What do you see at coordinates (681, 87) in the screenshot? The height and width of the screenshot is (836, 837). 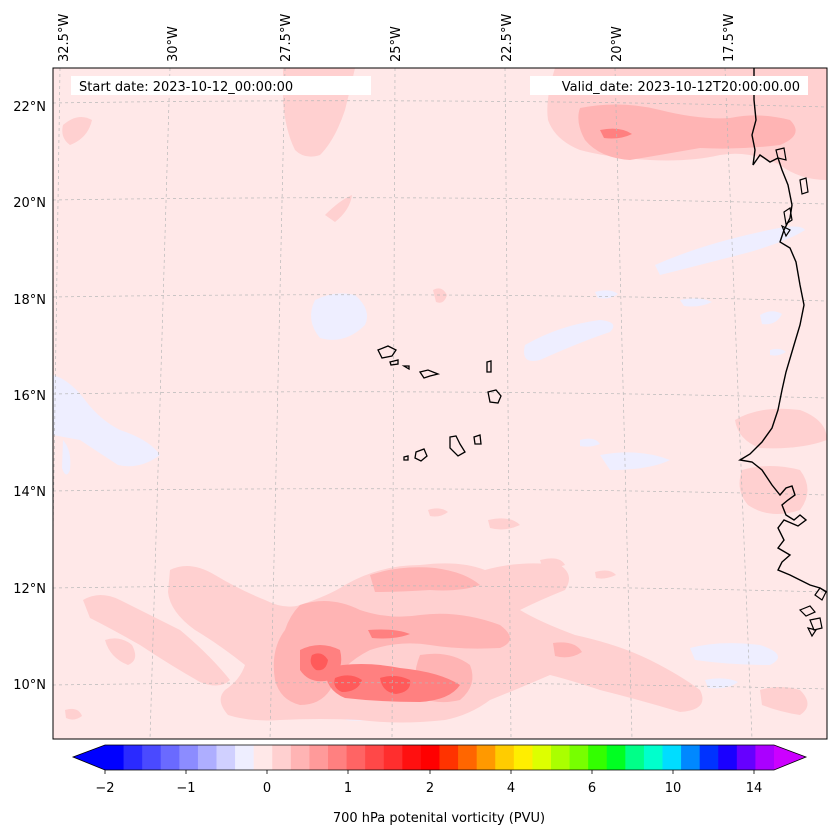 I see `valid-date-label: Valid_date: 2023-10-12T20:00:00.00` at bounding box center [681, 87].